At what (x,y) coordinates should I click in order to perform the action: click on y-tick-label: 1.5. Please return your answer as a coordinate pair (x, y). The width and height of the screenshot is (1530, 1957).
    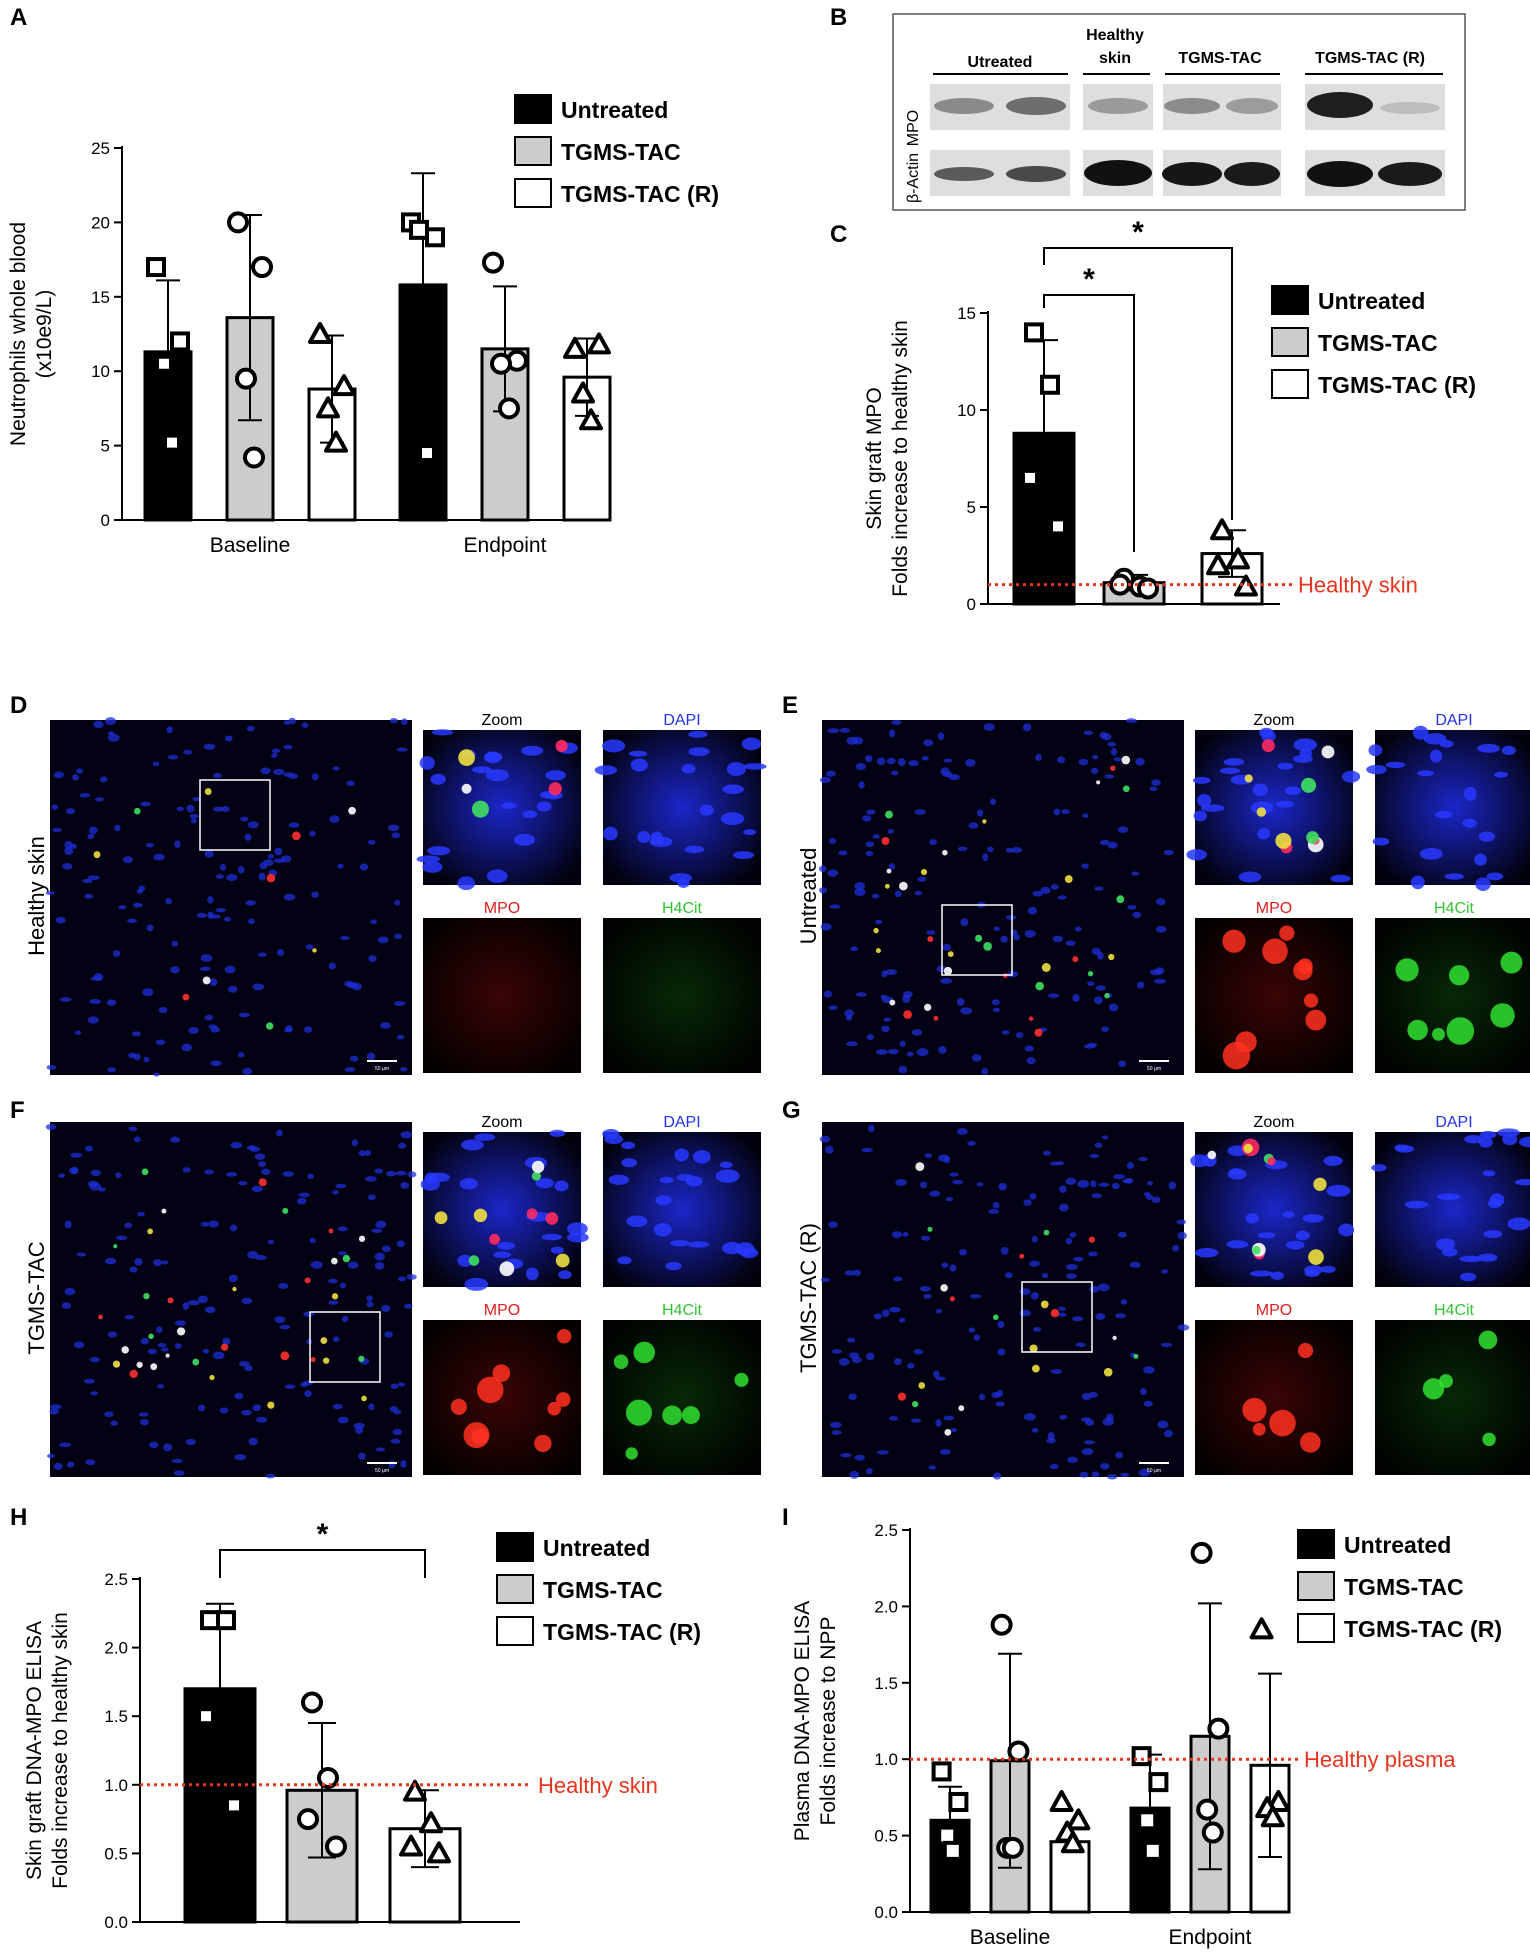
    Looking at the image, I should click on (116, 1716).